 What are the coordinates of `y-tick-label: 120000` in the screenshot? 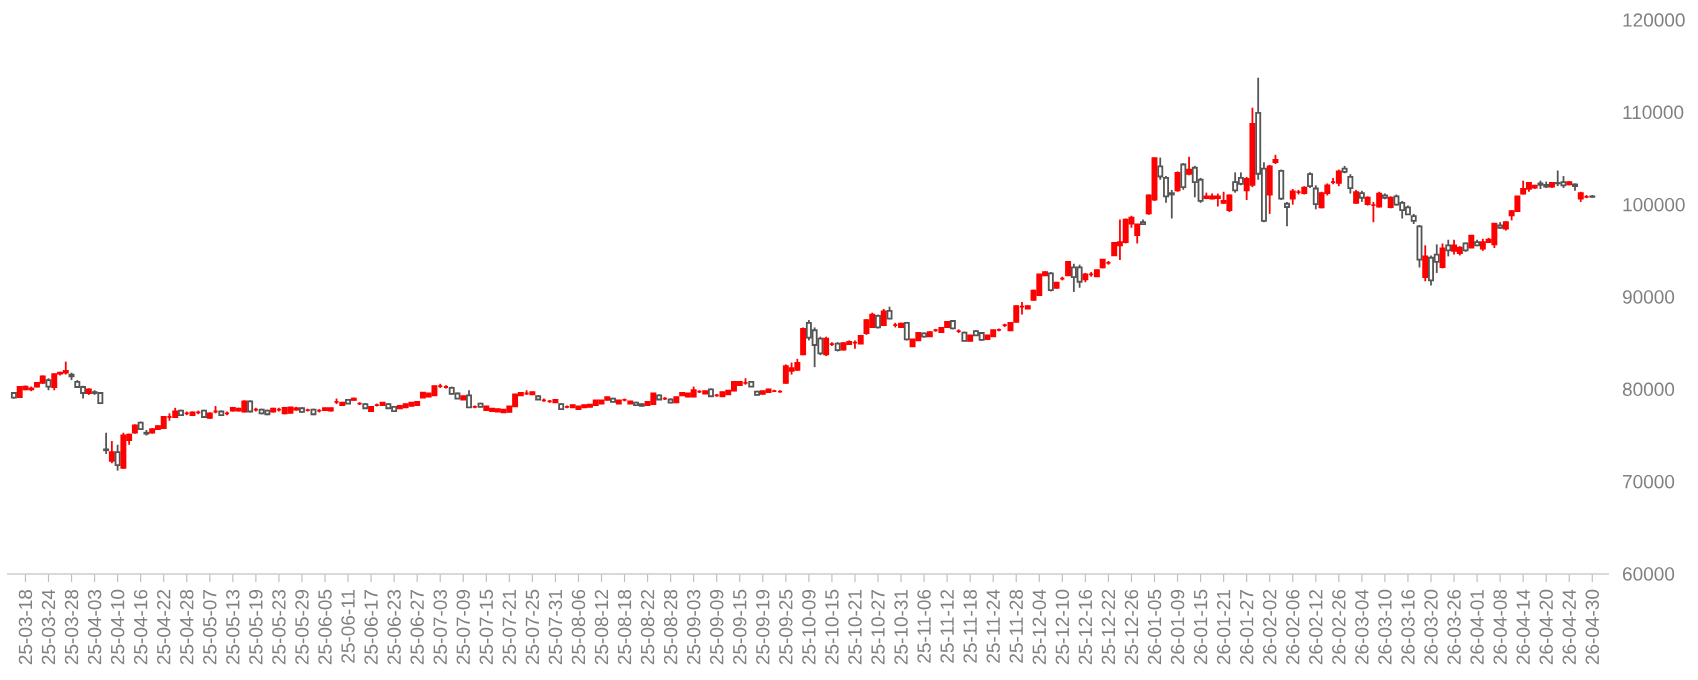 It's located at (1654, 20).